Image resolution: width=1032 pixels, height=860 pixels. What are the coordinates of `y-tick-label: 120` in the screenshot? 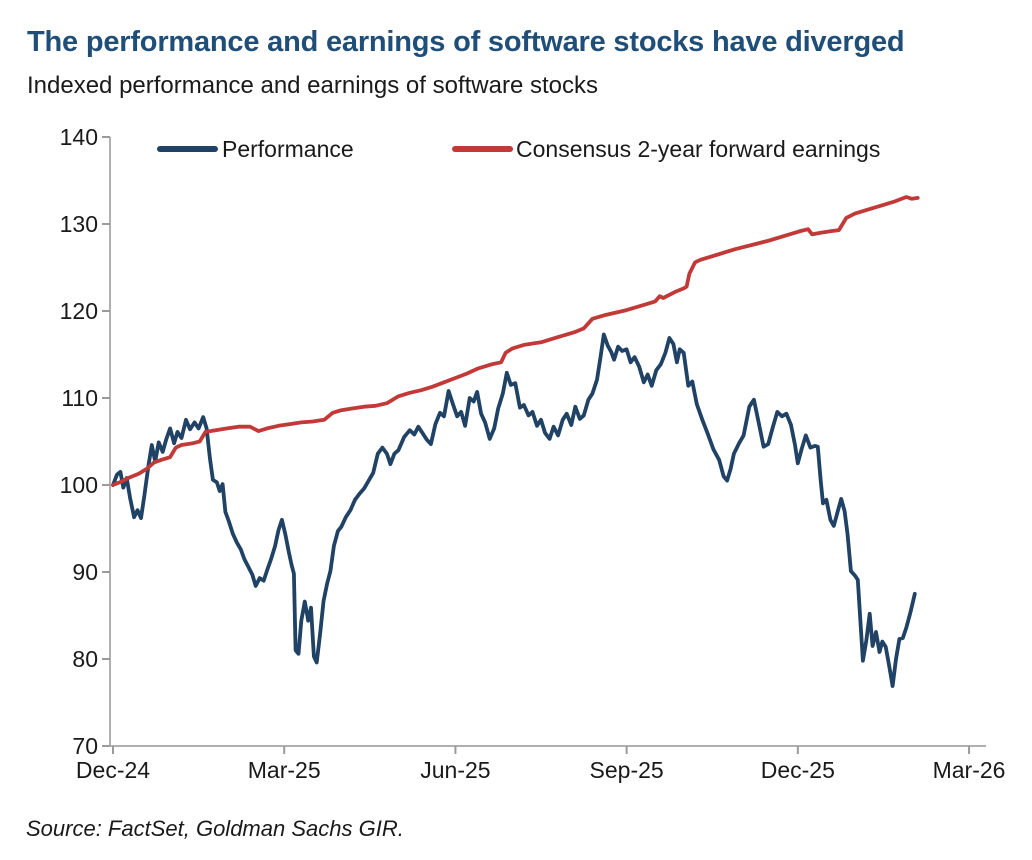 It's located at (79, 311).